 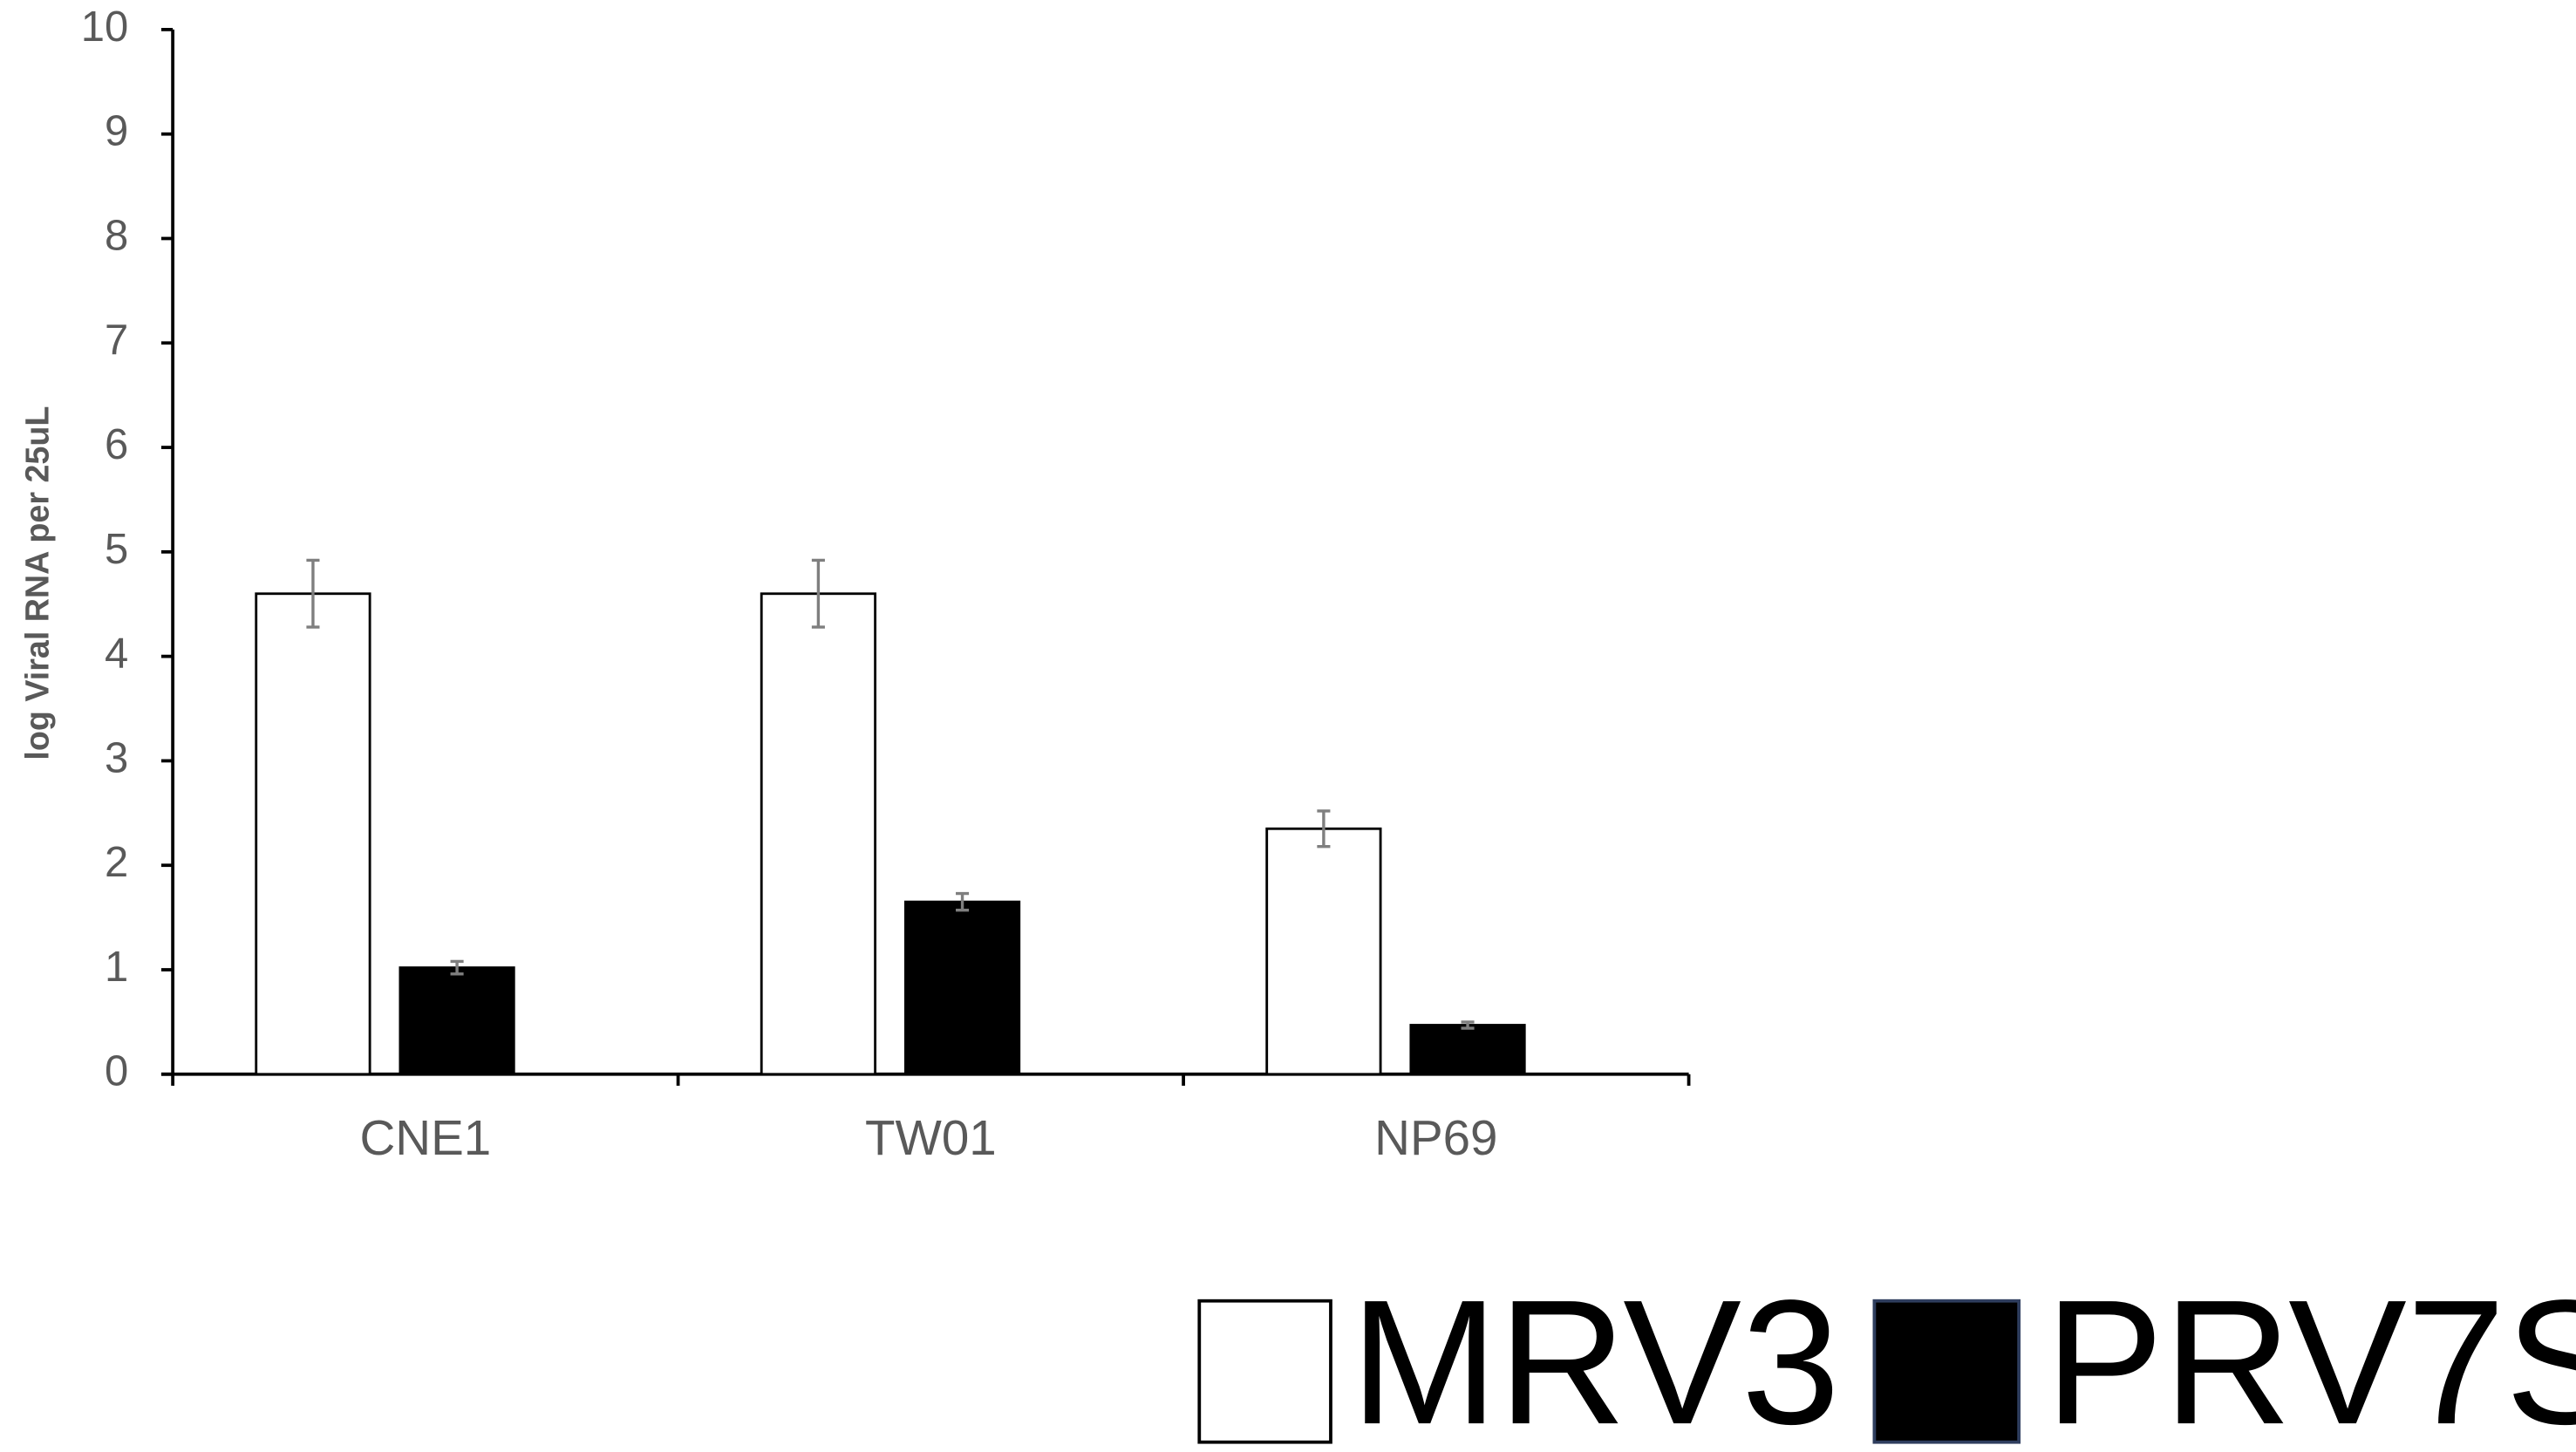 What do you see at coordinates (117, 549) in the screenshot?
I see `y-tick-label: 5` at bounding box center [117, 549].